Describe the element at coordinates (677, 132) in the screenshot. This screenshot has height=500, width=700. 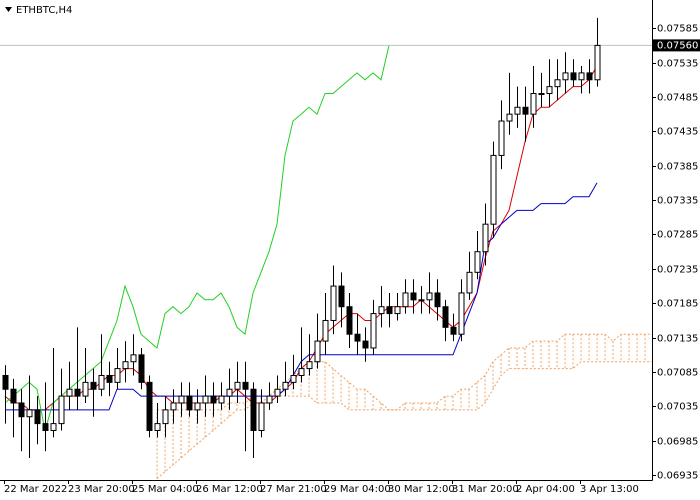
I see `y-tick-label: 0.07435` at that location.